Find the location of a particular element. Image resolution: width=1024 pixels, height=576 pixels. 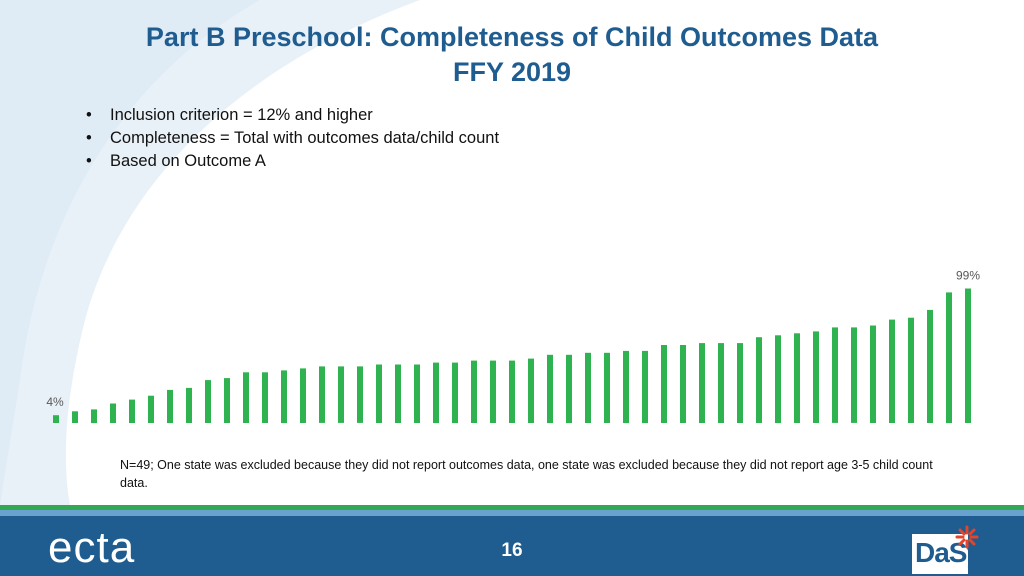

page-number: 16 is located at coordinates (512, 550).